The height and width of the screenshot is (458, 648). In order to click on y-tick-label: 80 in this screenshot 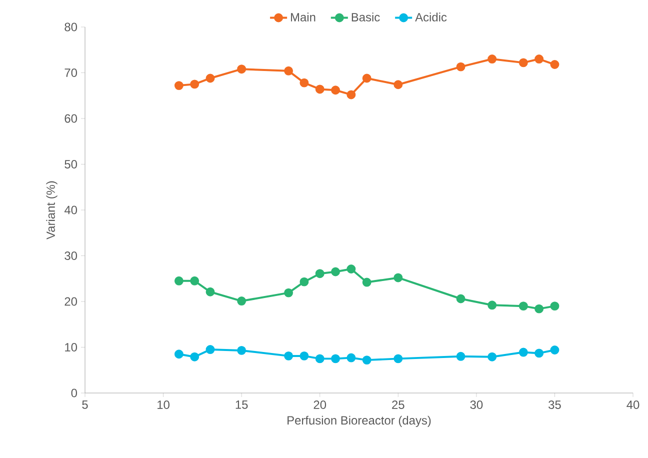, I will do `click(71, 27)`.